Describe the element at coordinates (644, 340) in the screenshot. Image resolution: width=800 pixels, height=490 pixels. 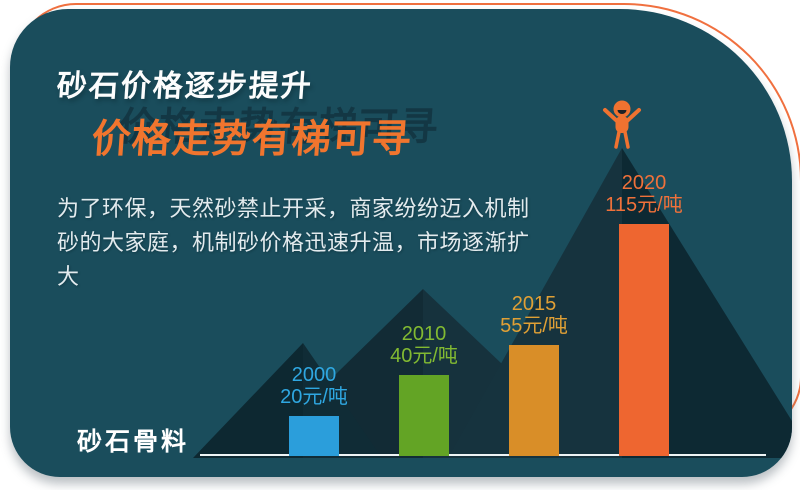
I see `bar-2020` at that location.